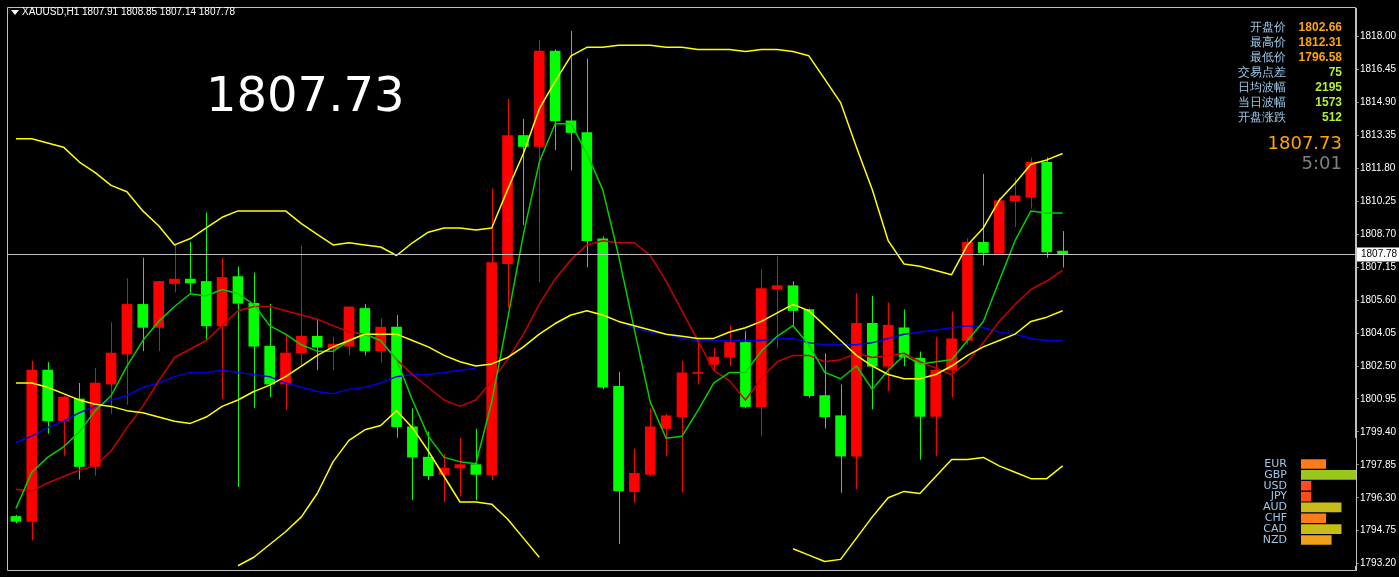 This screenshot has height=577, width=1399. Describe the element at coordinates (1320, 42) in the screenshot. I see `annotation: 1812.31` at that location.